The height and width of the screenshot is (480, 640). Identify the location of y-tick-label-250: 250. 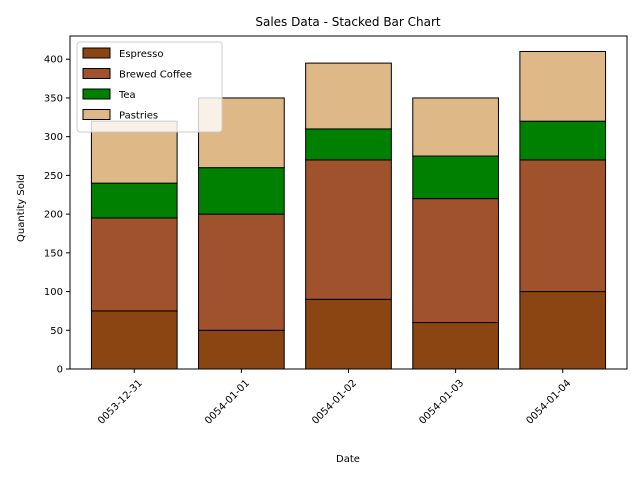
(53, 176).